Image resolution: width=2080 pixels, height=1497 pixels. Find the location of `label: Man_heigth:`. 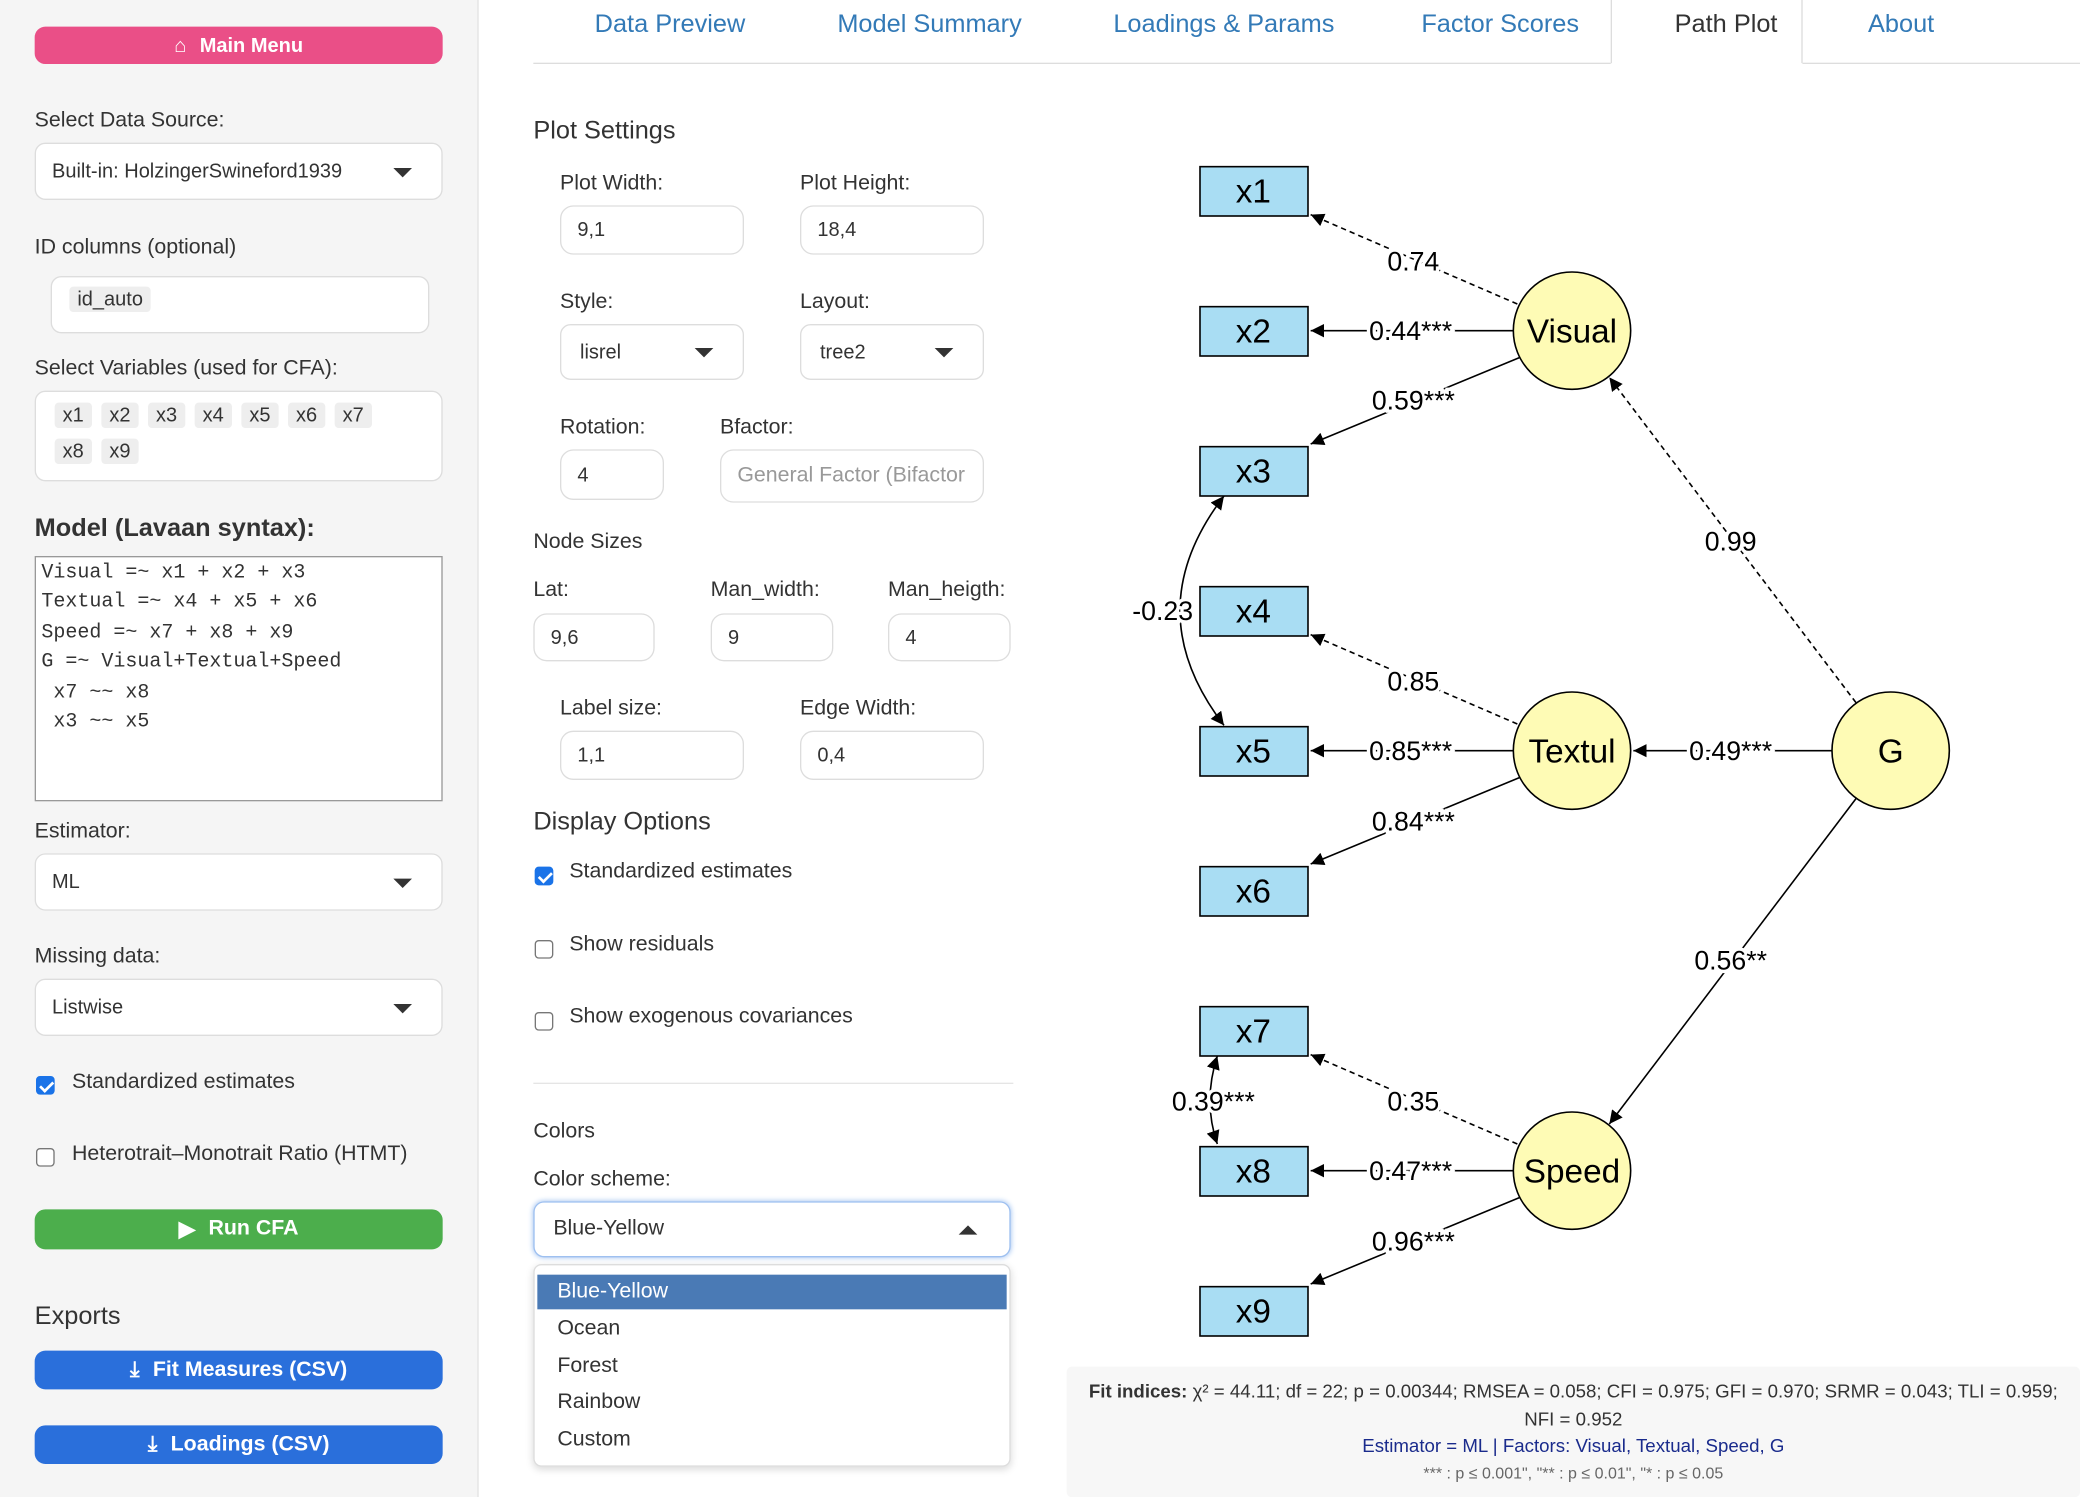

label: Man_heigth: is located at coordinates (946, 590).